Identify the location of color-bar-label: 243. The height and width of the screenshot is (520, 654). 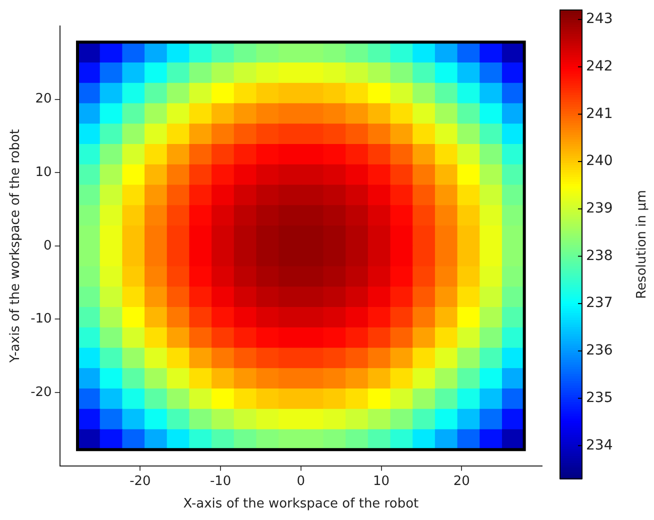
(599, 19).